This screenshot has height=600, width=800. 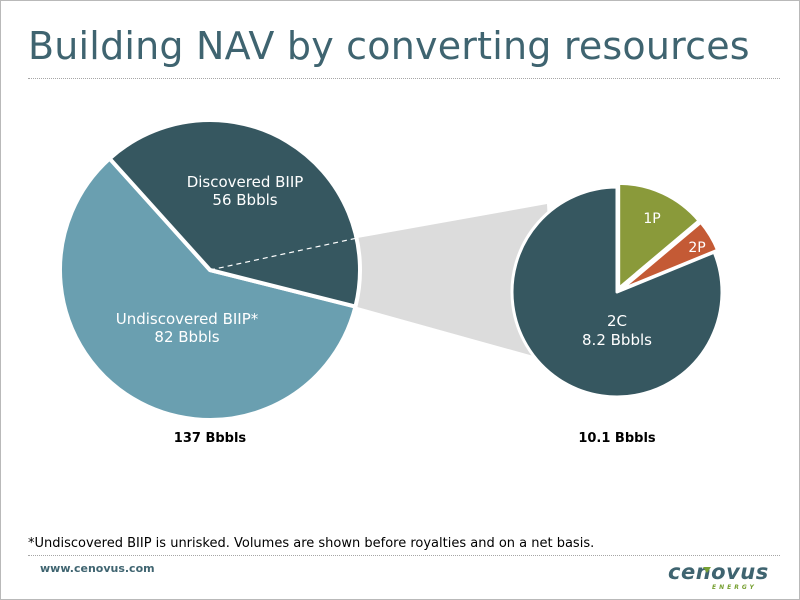 I want to click on p2-label: 2P, so click(x=696, y=248).